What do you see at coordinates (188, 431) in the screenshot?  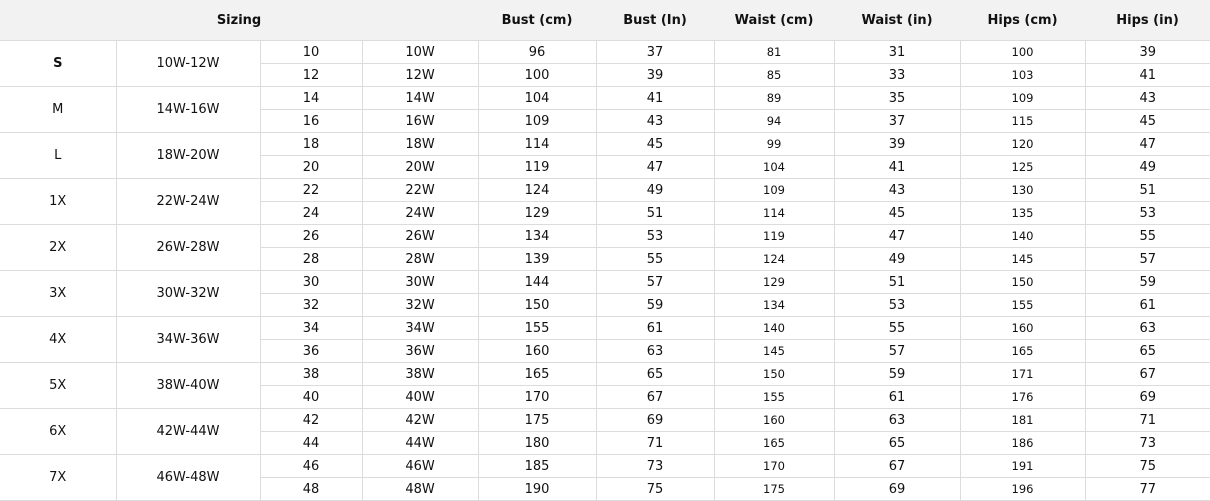 I see `size-range: 42W-44W` at bounding box center [188, 431].